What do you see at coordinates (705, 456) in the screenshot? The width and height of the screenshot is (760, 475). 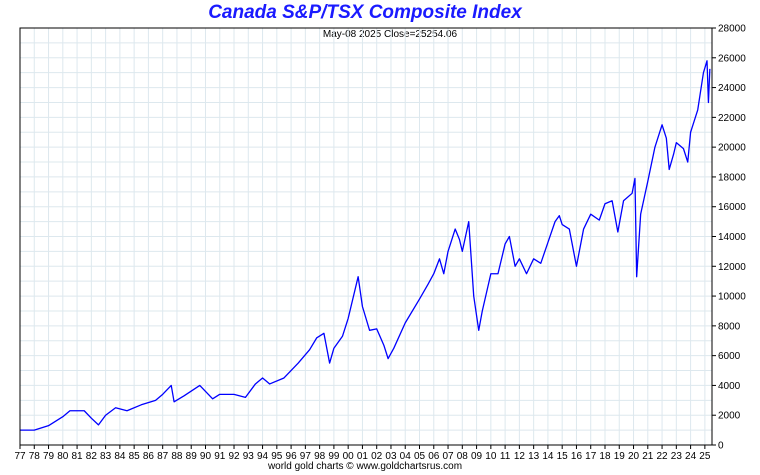 I see `x-tick-label: 25` at bounding box center [705, 456].